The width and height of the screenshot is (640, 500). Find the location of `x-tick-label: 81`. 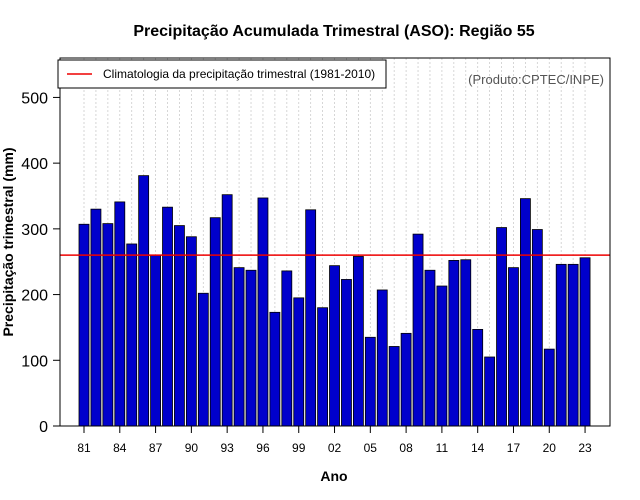

x-tick-label: 81 is located at coordinates (84, 448).